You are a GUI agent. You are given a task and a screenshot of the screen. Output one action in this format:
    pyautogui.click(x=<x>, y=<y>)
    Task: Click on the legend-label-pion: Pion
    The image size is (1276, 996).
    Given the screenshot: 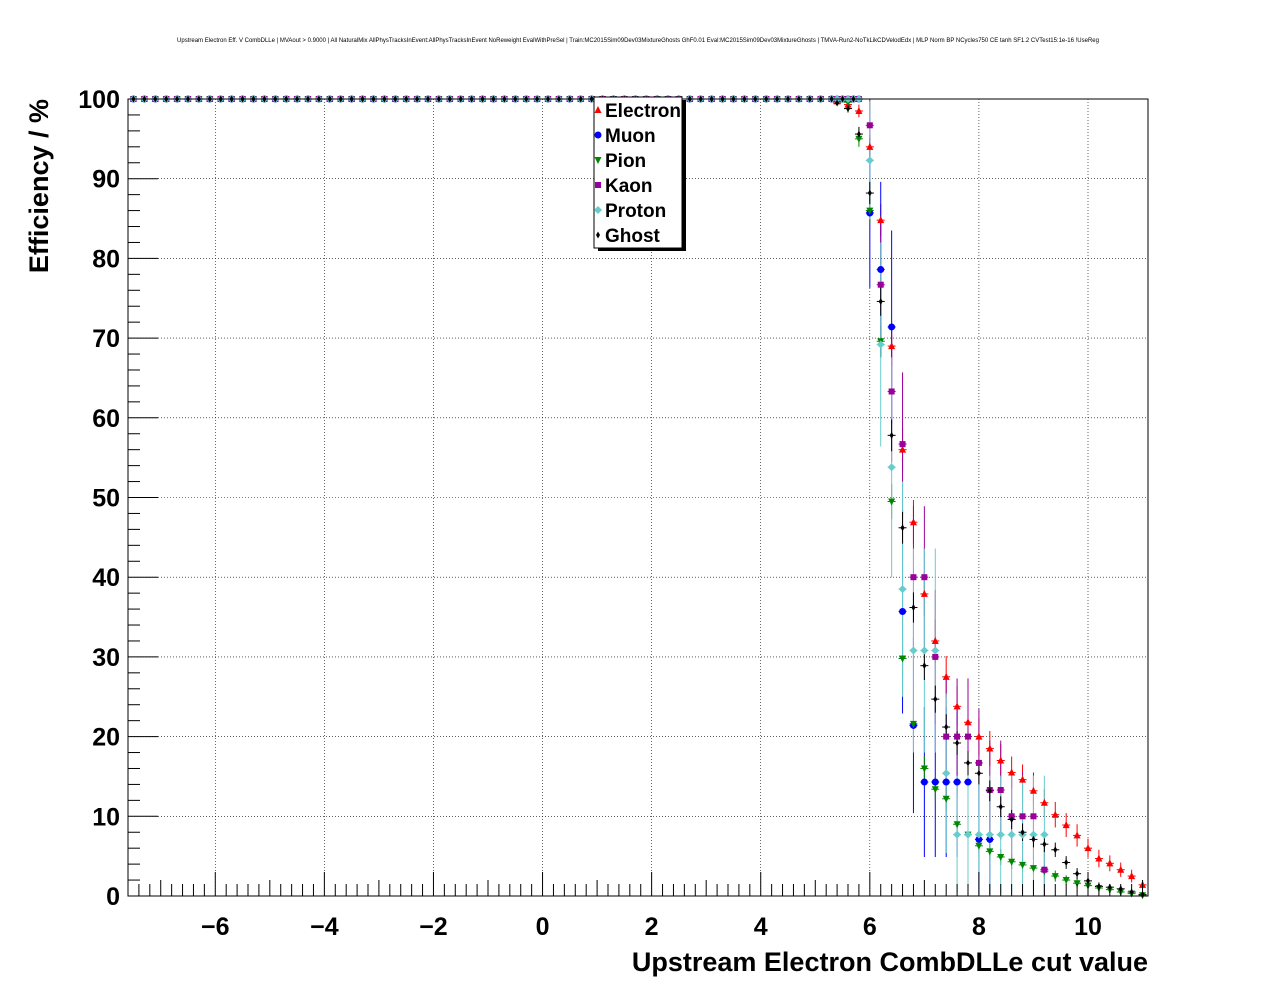 What is the action you would take?
    pyautogui.click(x=625, y=161)
    